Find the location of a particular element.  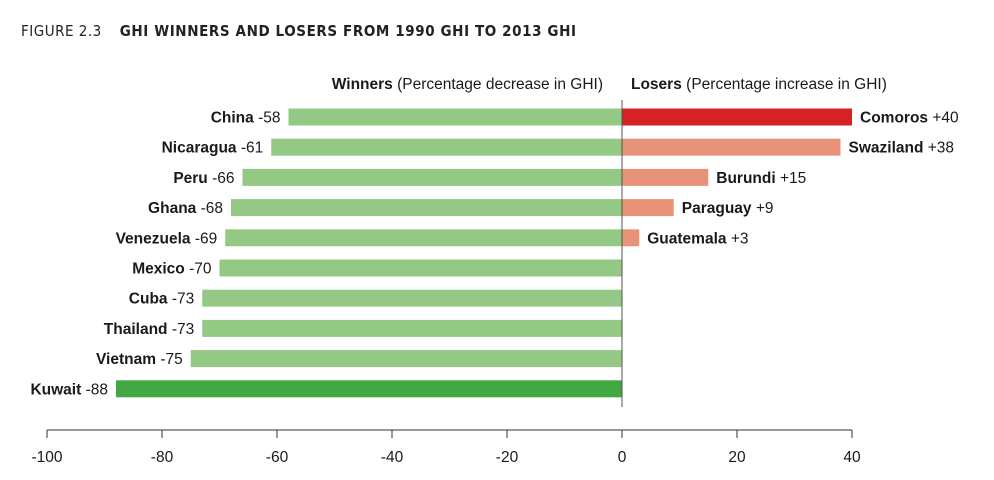

bar-cuba is located at coordinates (412, 298).